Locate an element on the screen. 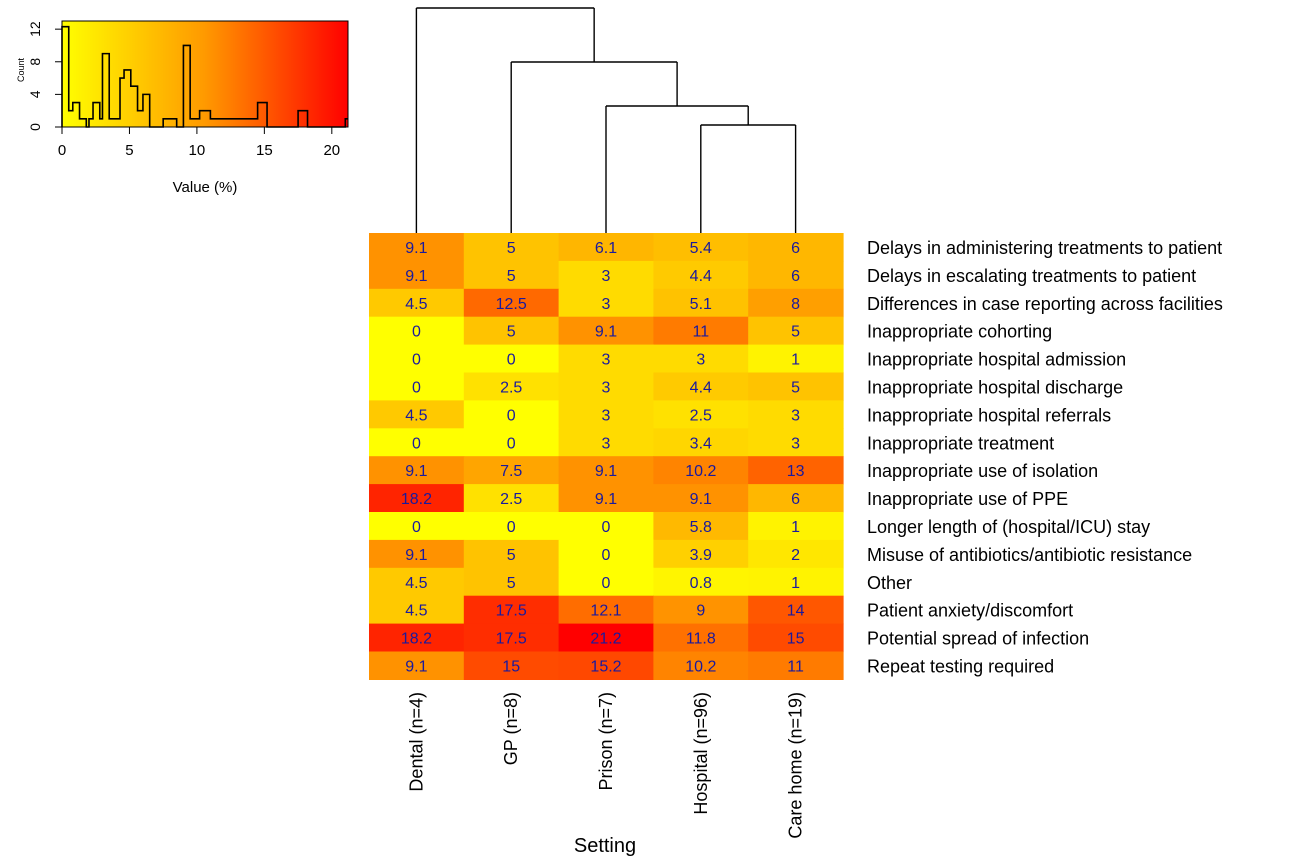 This screenshot has width=1301, height=859. color-key-ylabel: Count is located at coordinates (21, 70).